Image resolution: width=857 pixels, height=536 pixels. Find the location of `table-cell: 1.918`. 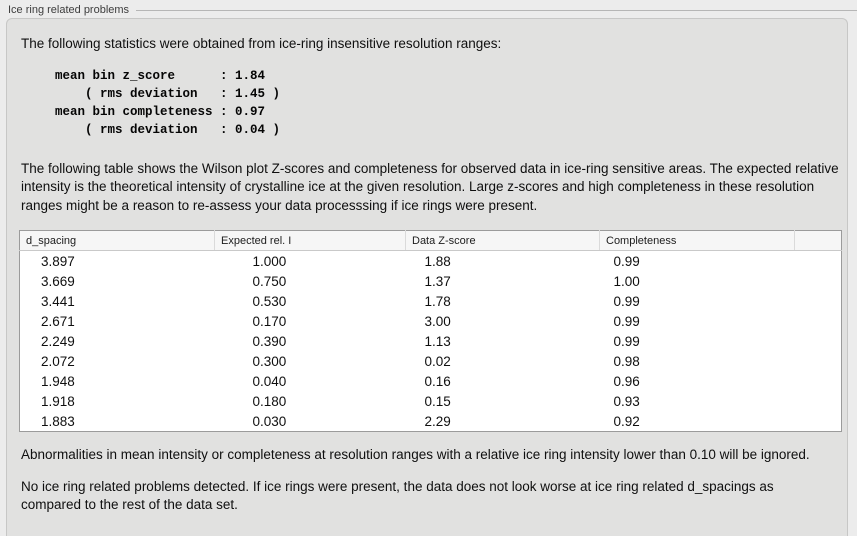

table-cell: 1.918 is located at coordinates (58, 401).